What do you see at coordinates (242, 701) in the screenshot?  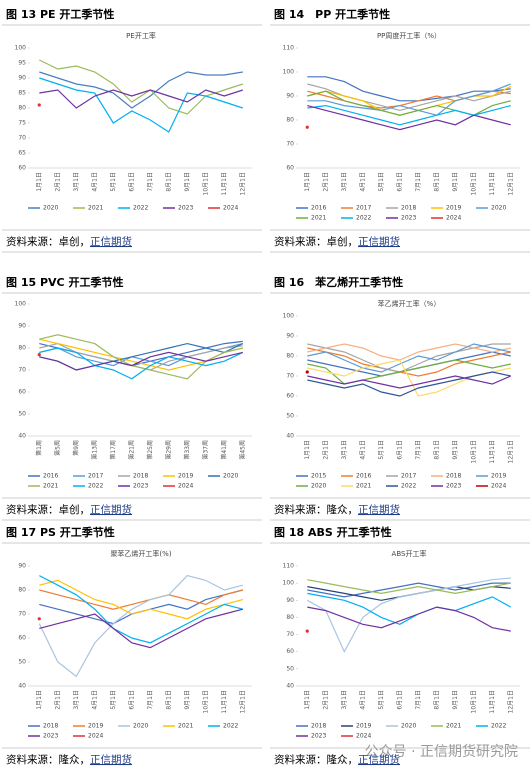 I see `x-tick-label: 12月1日` at bounding box center [242, 701].